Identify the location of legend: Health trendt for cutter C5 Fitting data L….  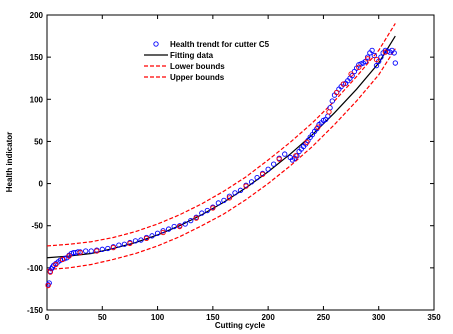
(207, 61).